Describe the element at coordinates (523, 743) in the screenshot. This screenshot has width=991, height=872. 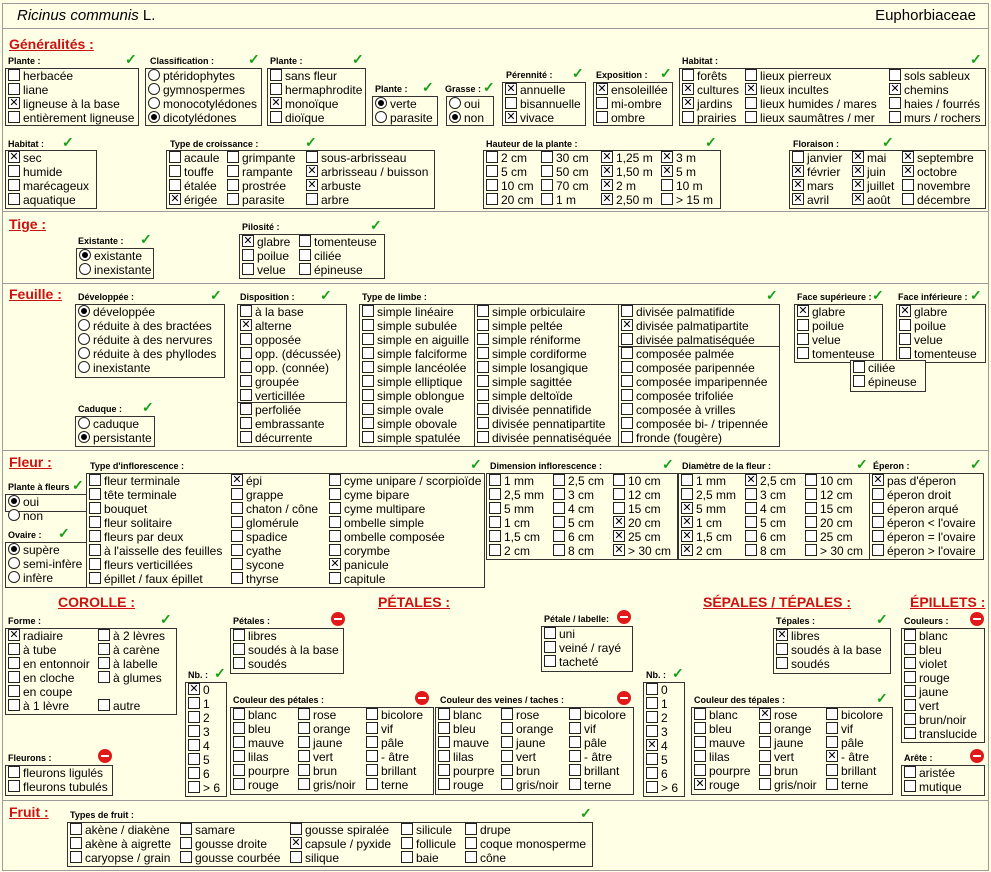
I see `checkbox-cv_b-2: jaune` at that location.